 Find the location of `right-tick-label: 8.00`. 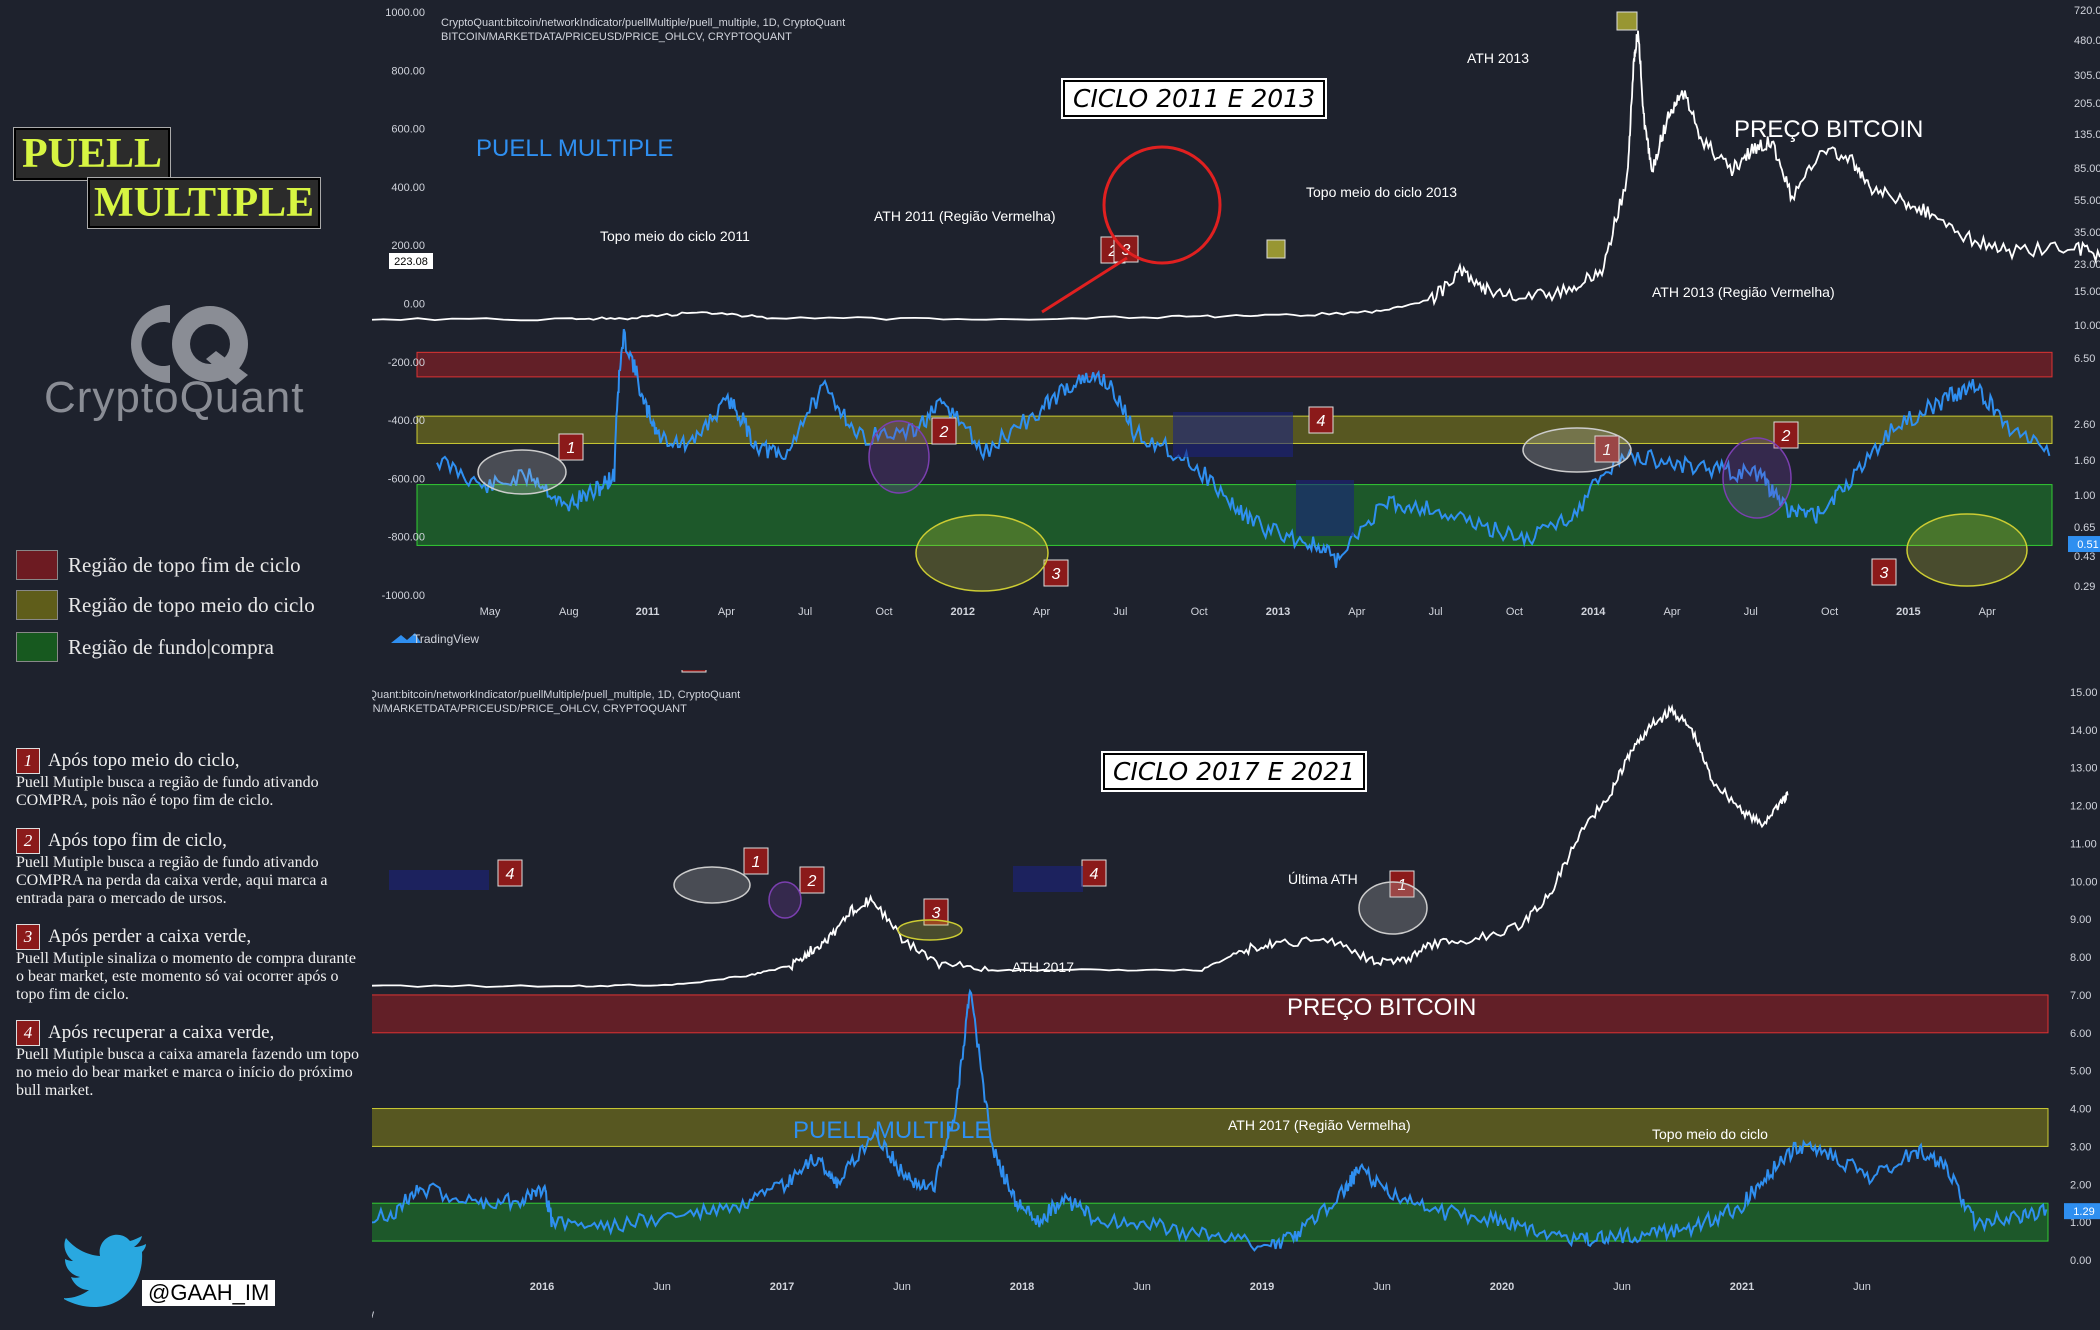

right-tick-label: 8.00 is located at coordinates (2080, 958).